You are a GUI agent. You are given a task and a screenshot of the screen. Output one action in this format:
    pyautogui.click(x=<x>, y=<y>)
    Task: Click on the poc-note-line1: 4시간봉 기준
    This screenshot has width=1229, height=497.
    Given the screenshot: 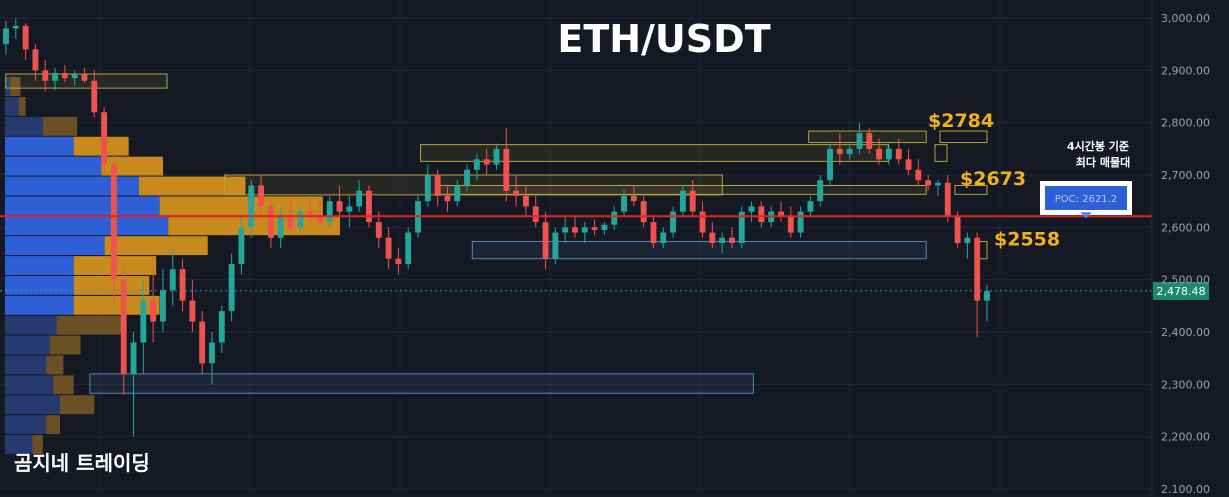 What is the action you would take?
    pyautogui.click(x=1098, y=146)
    